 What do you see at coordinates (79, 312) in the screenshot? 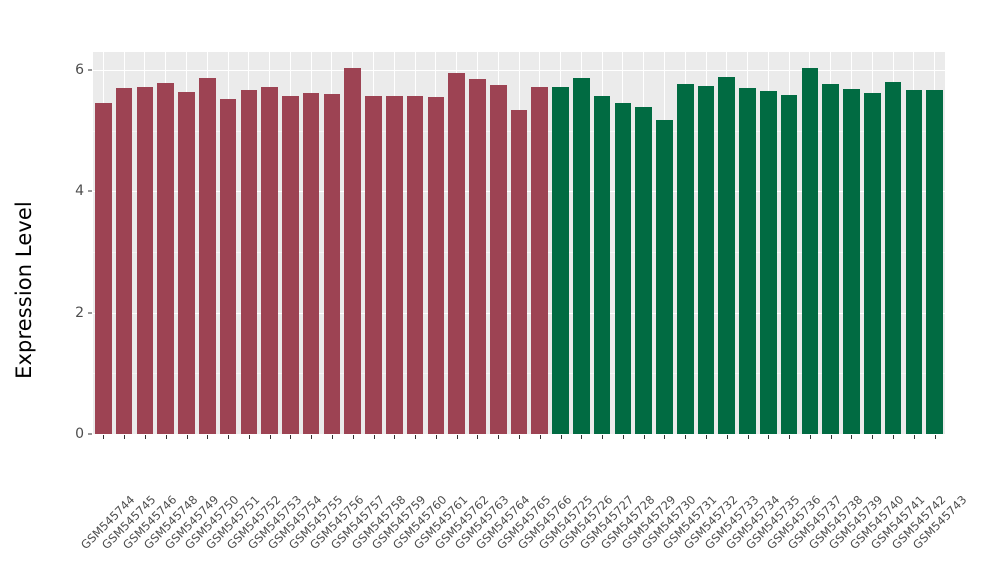
I see `y-axis-tick-label: 2` at bounding box center [79, 312].